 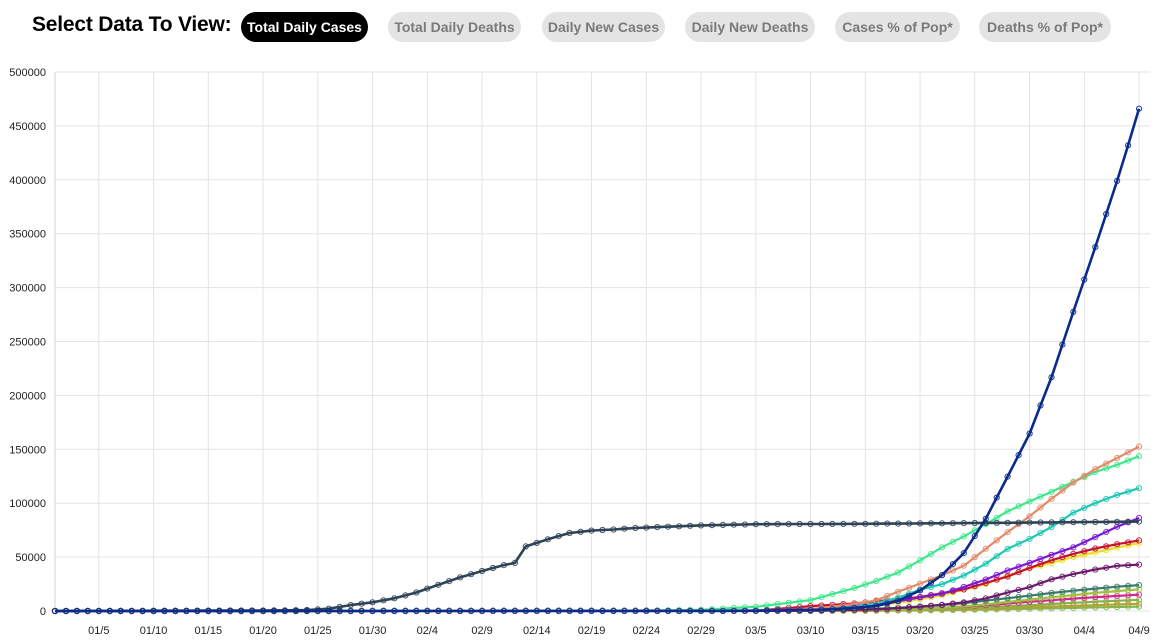 I want to click on y-tick-label: 450000, so click(x=27, y=127).